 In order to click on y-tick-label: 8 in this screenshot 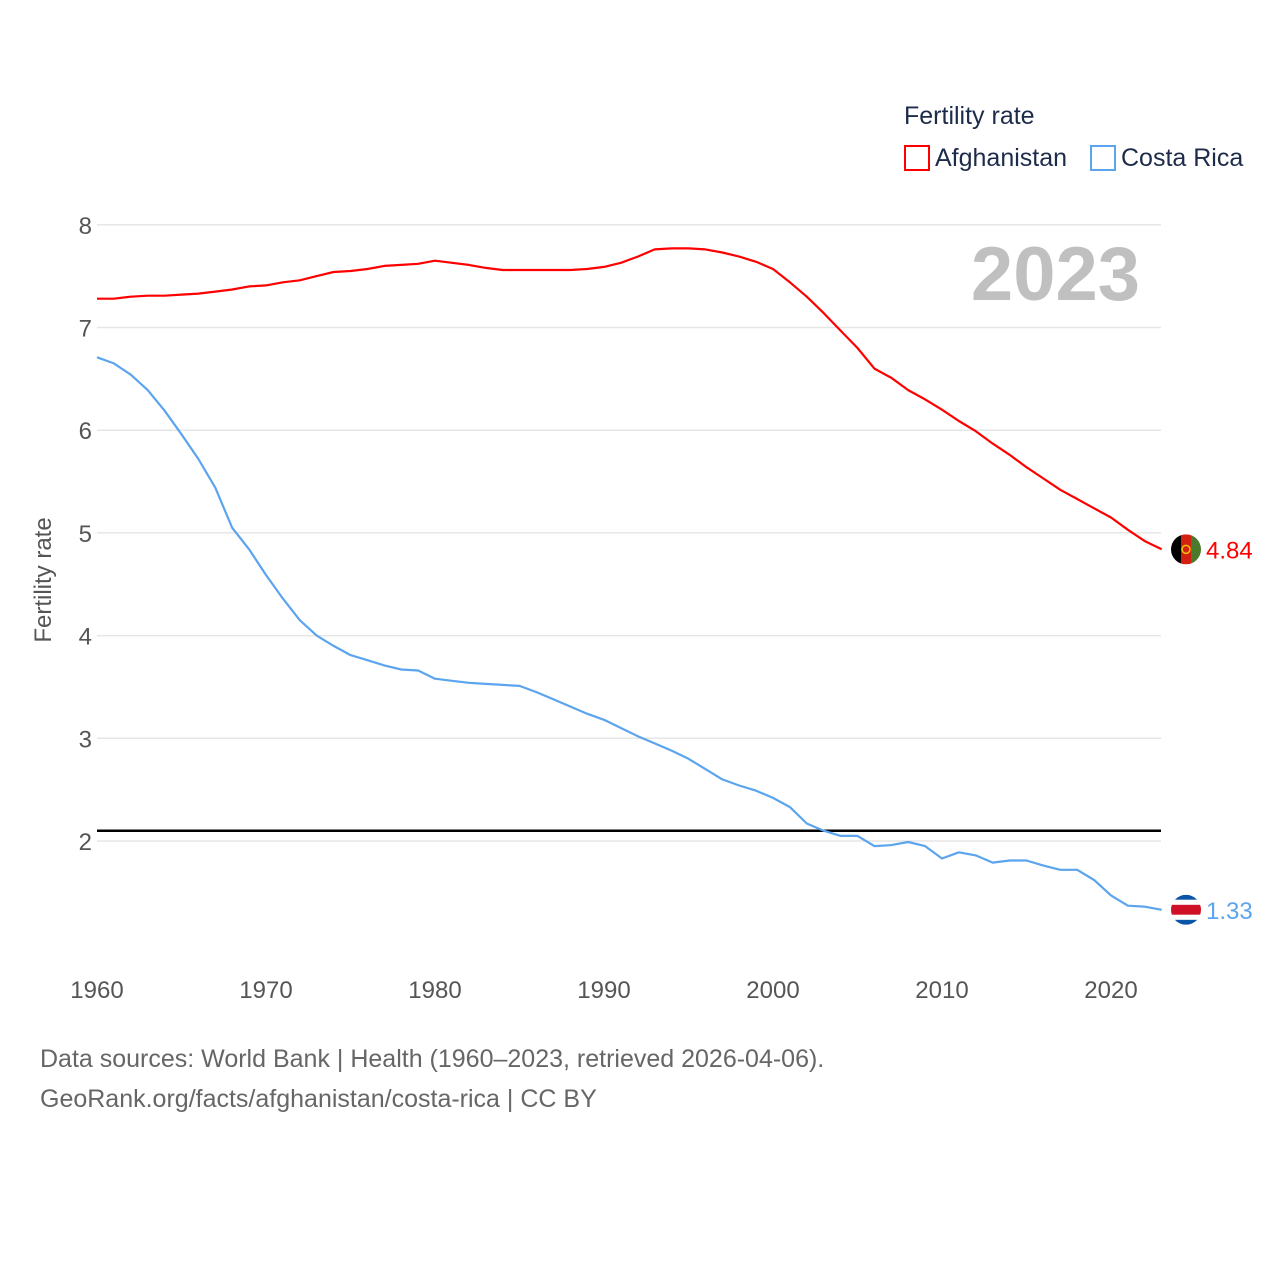, I will do `click(85, 226)`.